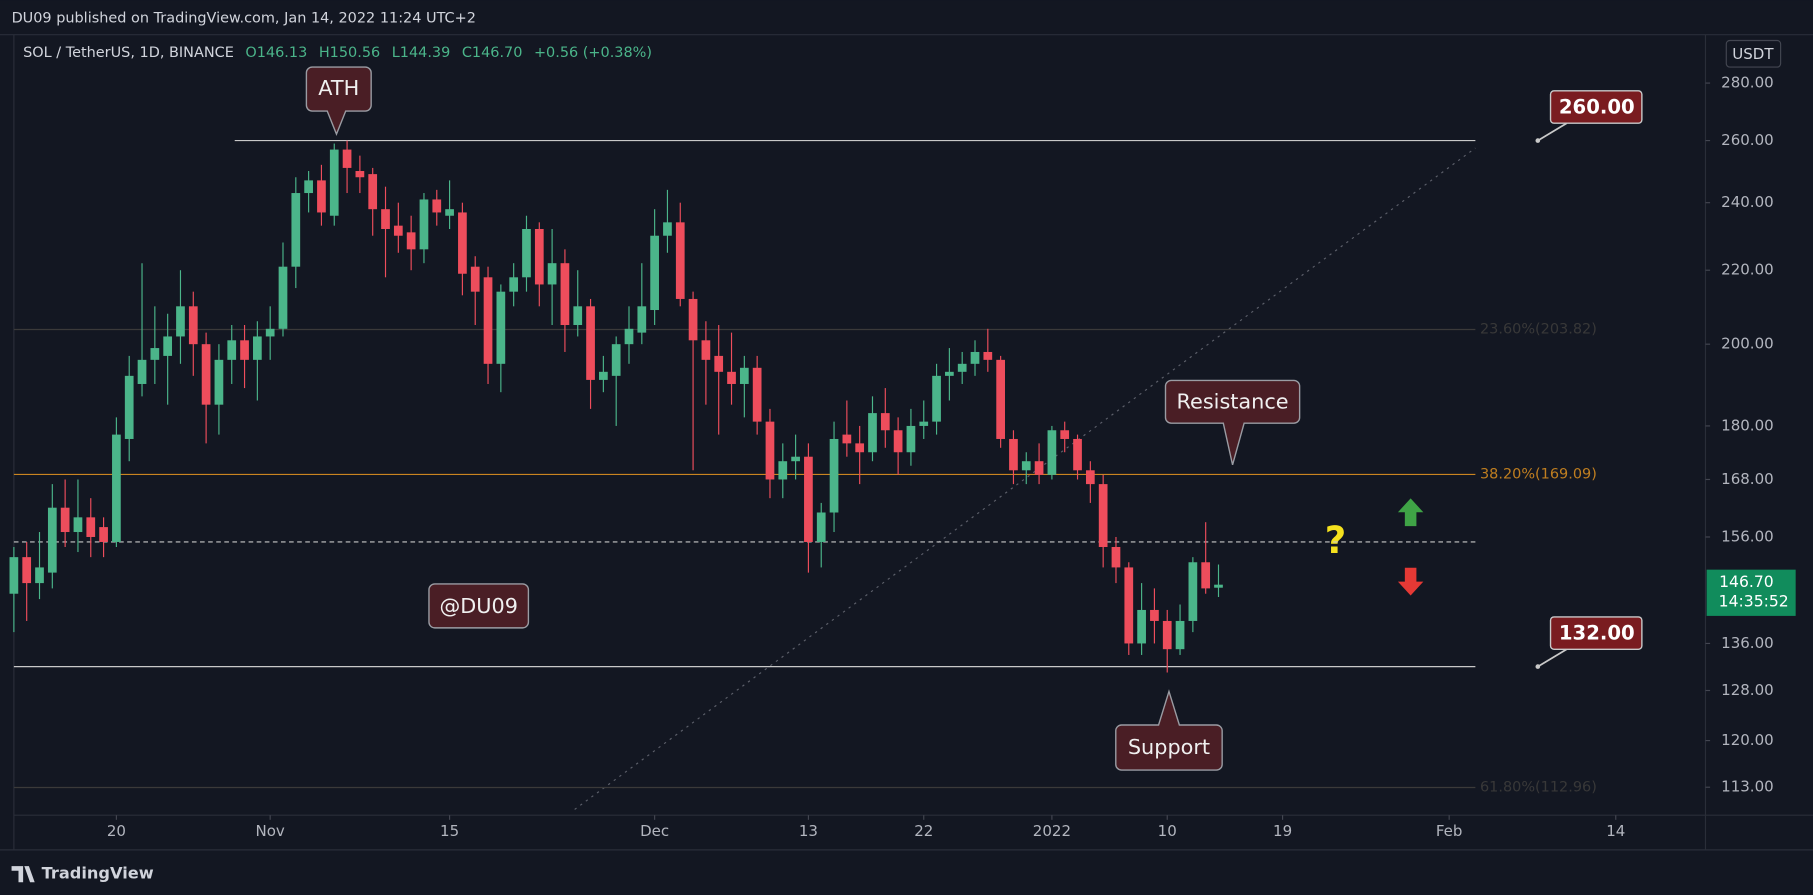 The width and height of the screenshot is (1813, 895). I want to click on y-tick-label: 113.00, so click(1747, 787).